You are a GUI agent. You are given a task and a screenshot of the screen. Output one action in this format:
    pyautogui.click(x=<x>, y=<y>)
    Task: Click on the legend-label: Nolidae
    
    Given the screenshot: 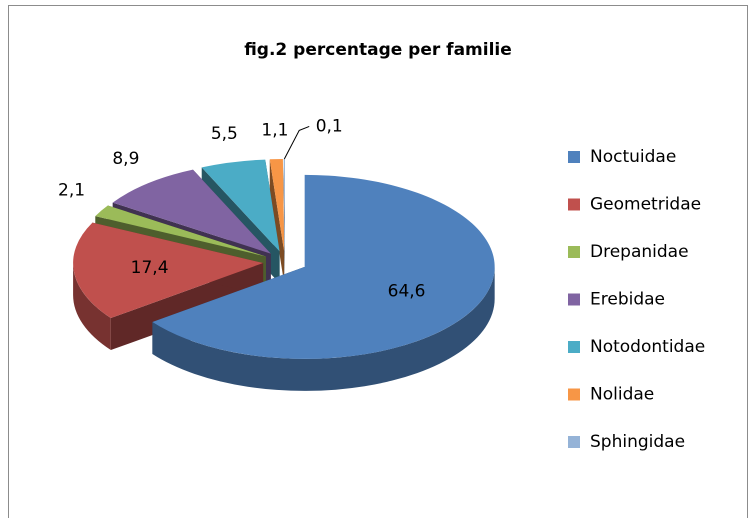 What is the action you would take?
    pyautogui.click(x=622, y=395)
    